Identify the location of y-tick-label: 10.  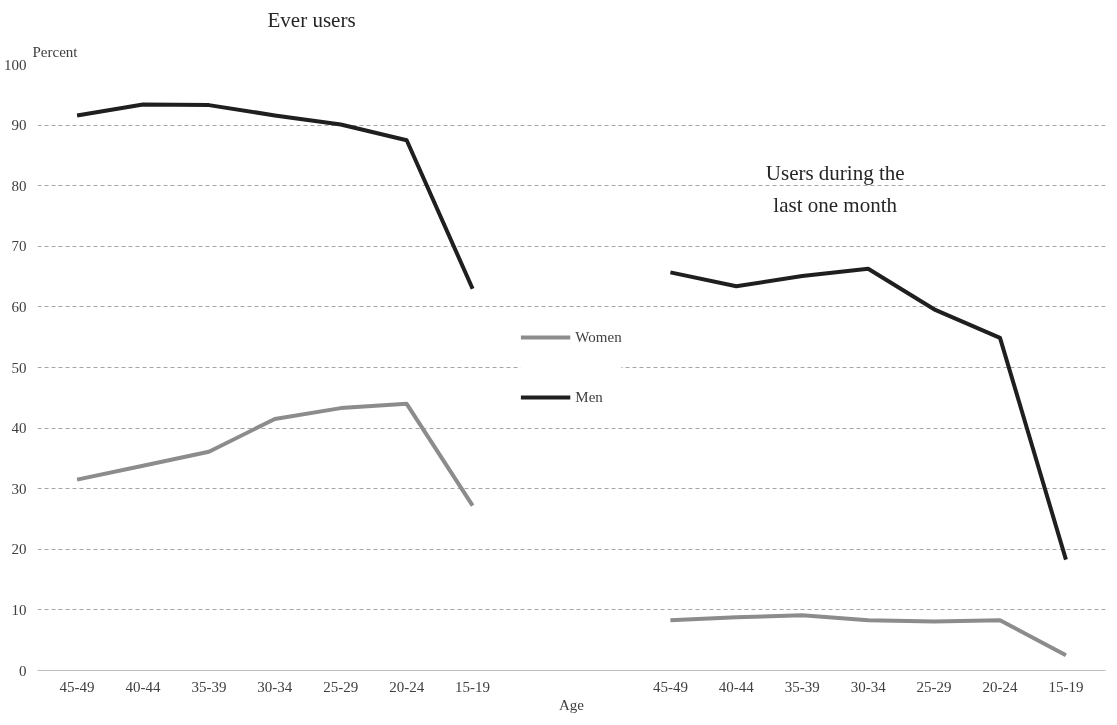
(19, 609).